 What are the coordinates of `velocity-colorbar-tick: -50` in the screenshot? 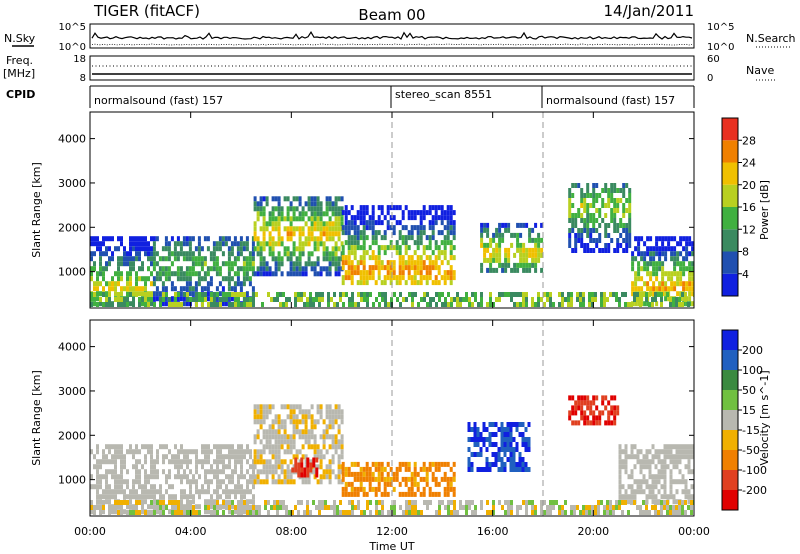 It's located at (751, 450).